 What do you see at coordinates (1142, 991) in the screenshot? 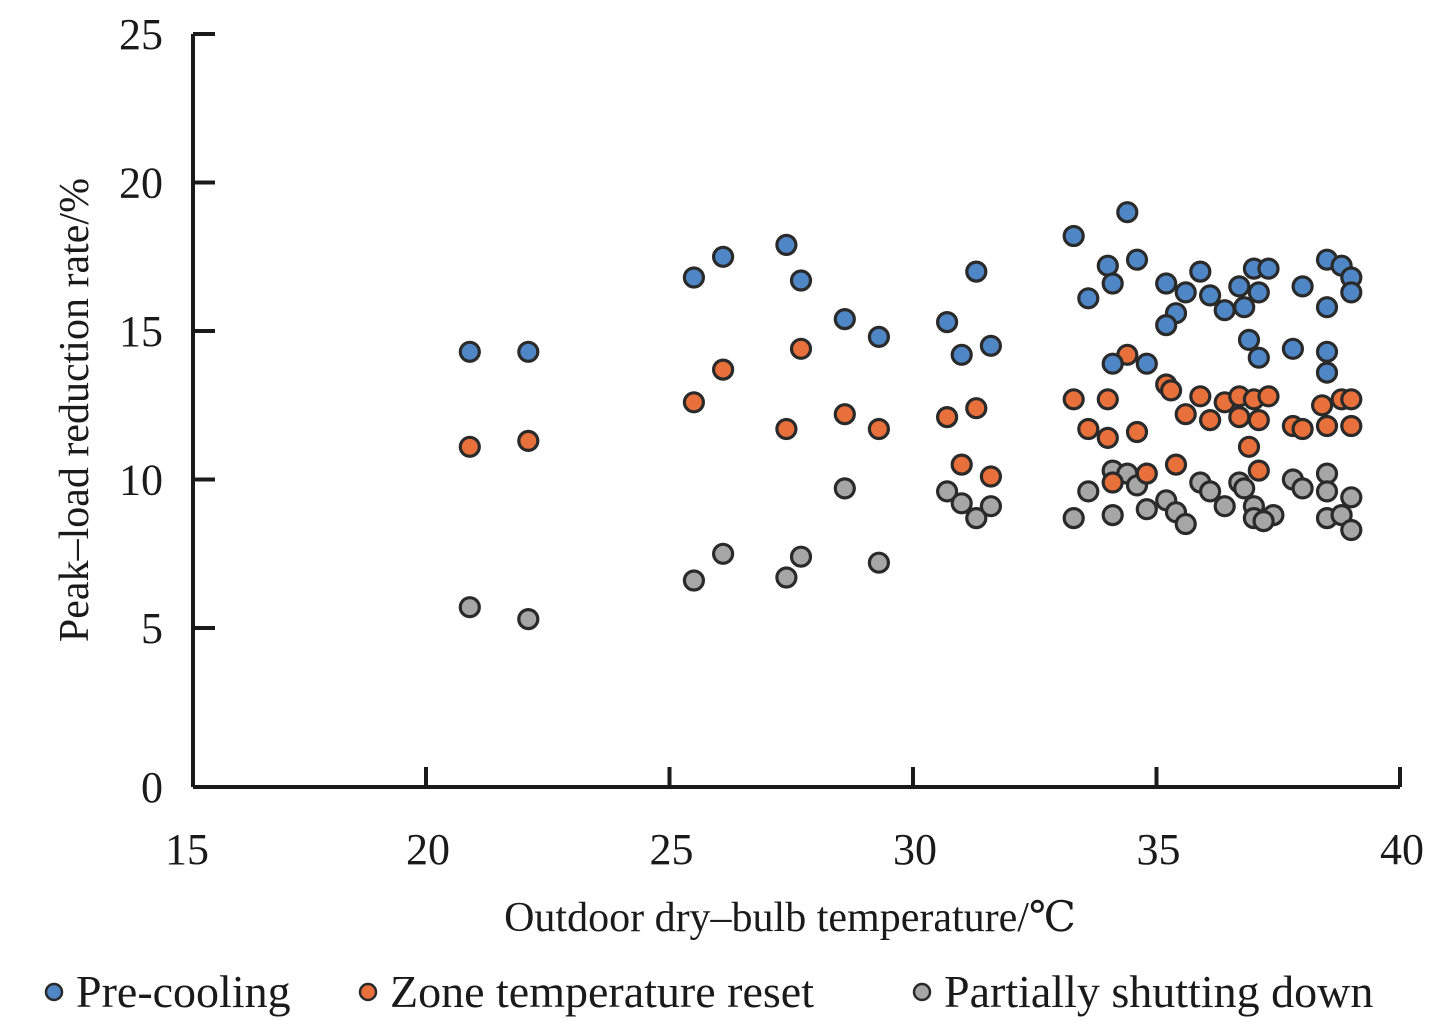
I see `legend-item: Partially shutting down` at bounding box center [1142, 991].